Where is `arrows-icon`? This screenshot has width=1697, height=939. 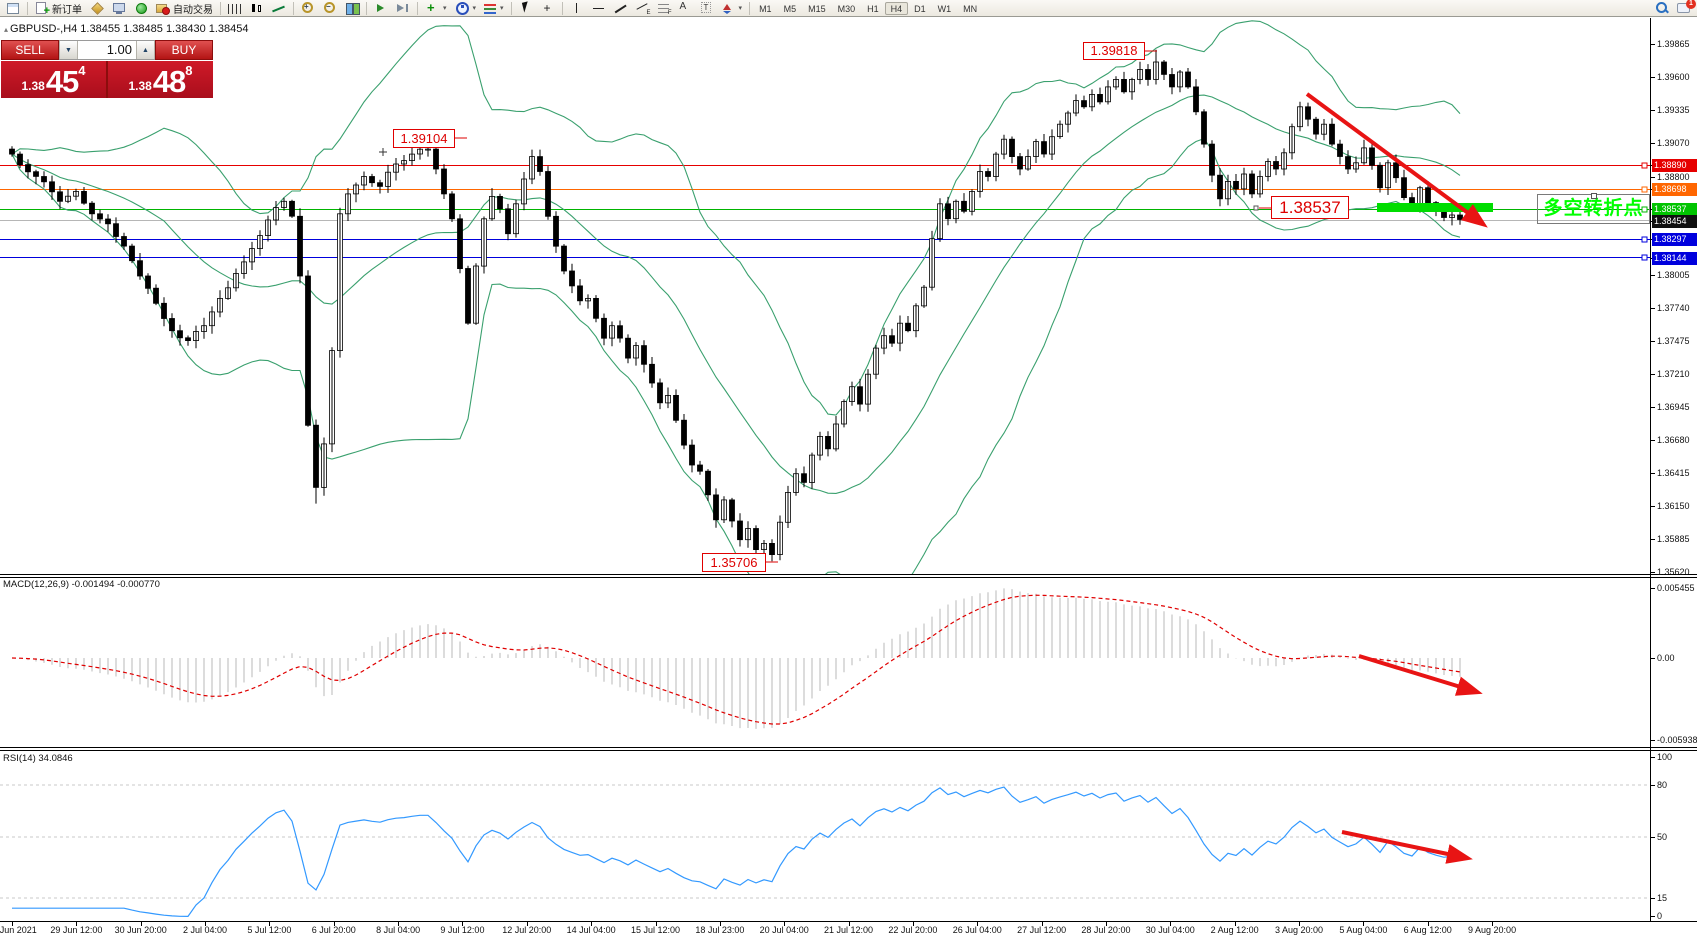
arrows-icon is located at coordinates (728, 8).